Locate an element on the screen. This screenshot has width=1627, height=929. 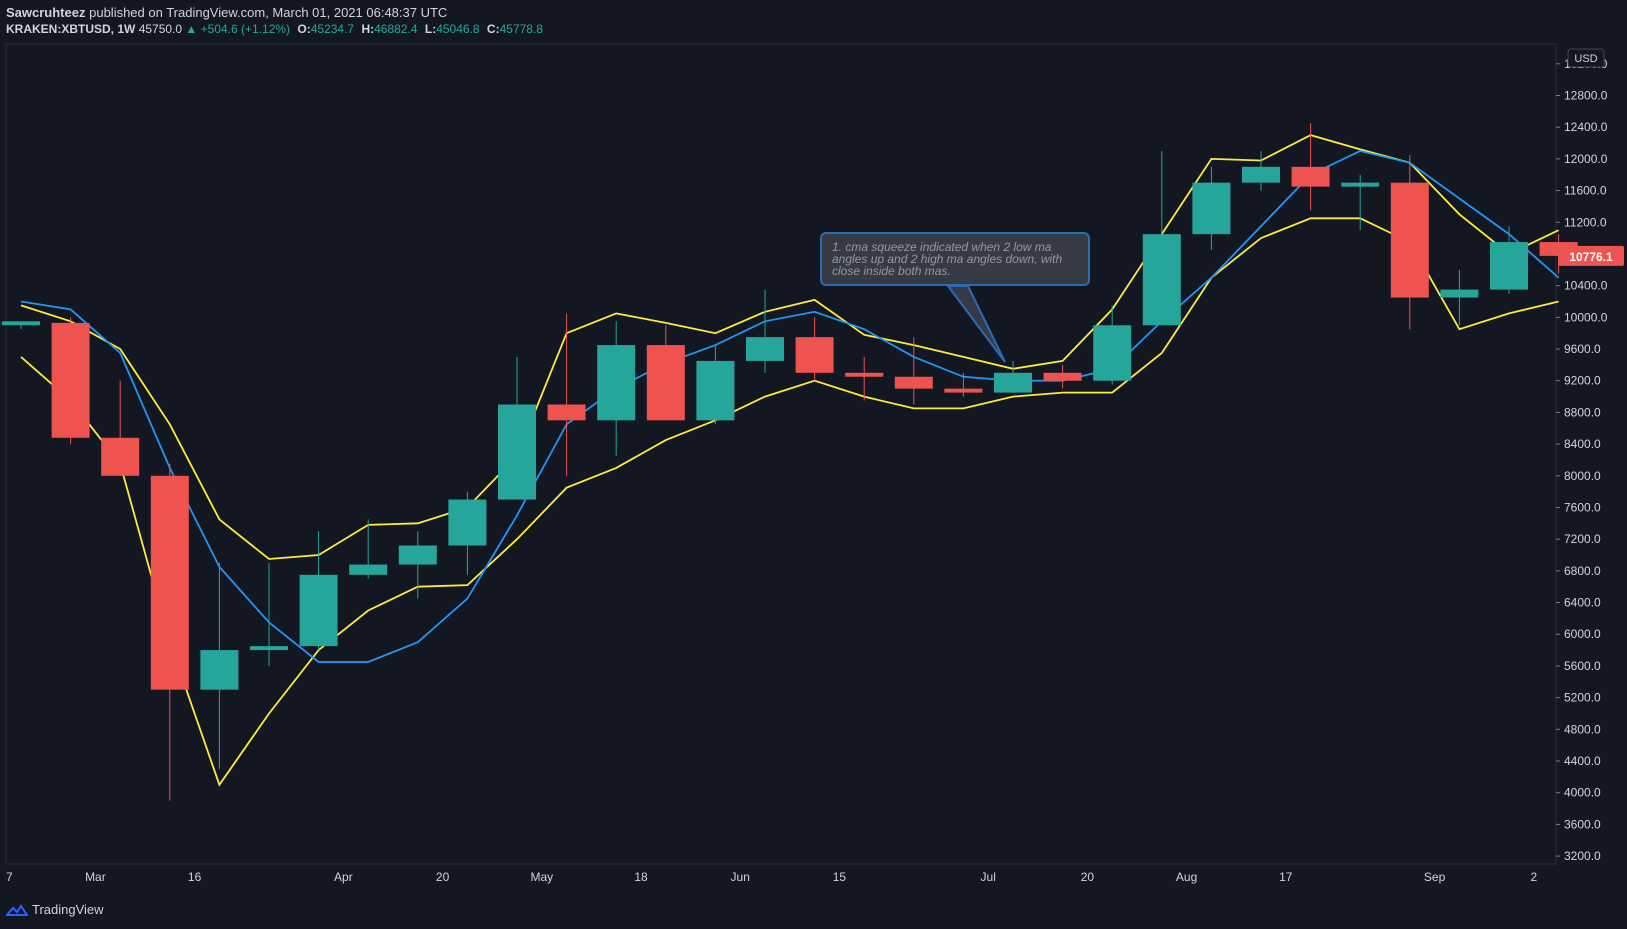
y-tick-label: 6400.0 is located at coordinates (1582, 603).